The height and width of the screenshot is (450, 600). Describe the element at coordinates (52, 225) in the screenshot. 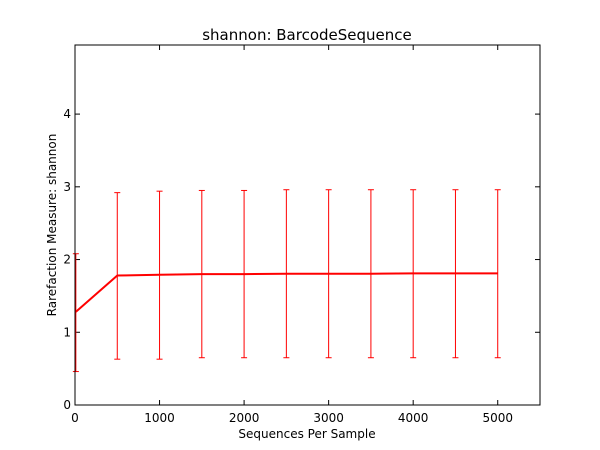

I see `y-axis-label: Rarefaction Measure: shannon` at that location.